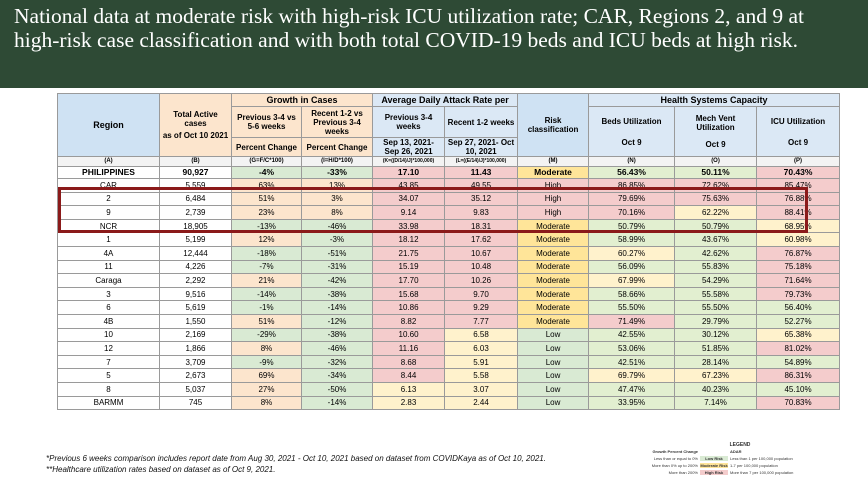 This screenshot has width=868, height=489. What do you see at coordinates (266, 348) in the screenshot?
I see `growth-prev-cell: 8%` at bounding box center [266, 348].